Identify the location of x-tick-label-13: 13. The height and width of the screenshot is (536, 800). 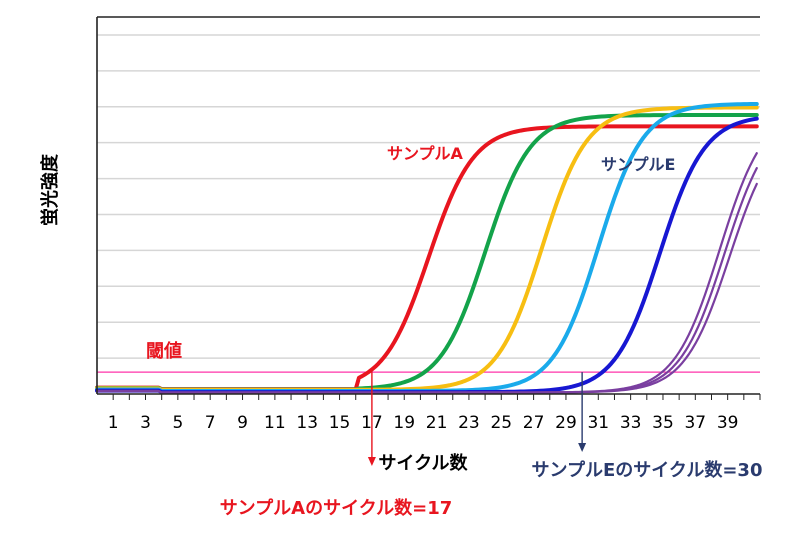
(307, 423).